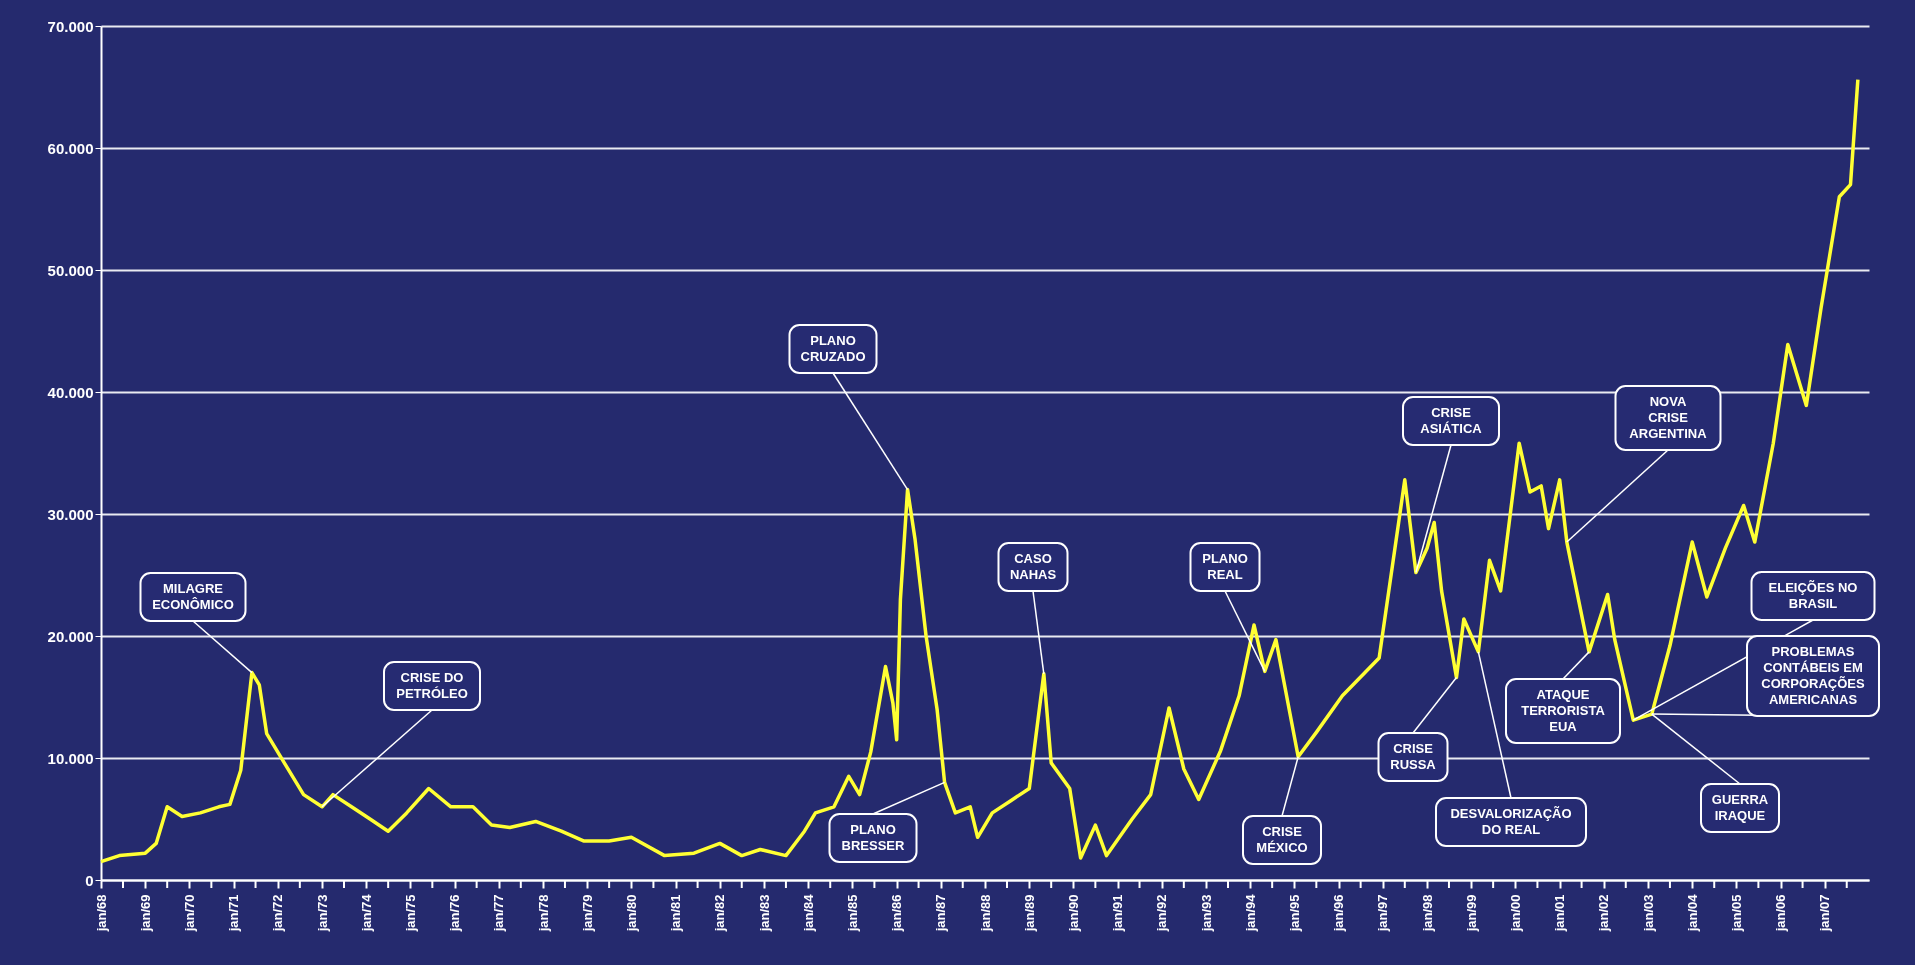  I want to click on x-tick-label: jan/82, so click(720, 913).